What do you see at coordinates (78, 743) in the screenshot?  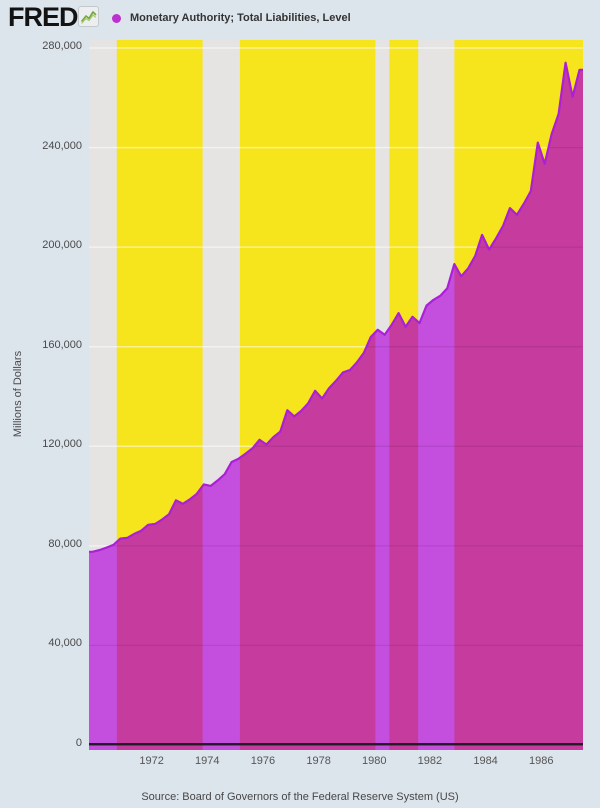 I see `y-tick-label: 0` at bounding box center [78, 743].